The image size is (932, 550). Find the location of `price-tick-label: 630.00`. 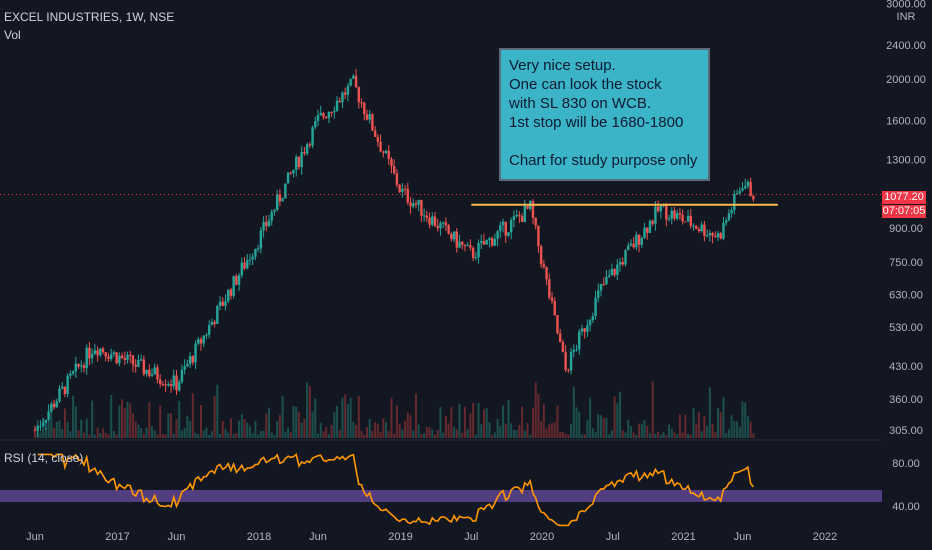

price-tick-label: 630.00 is located at coordinates (906, 296).